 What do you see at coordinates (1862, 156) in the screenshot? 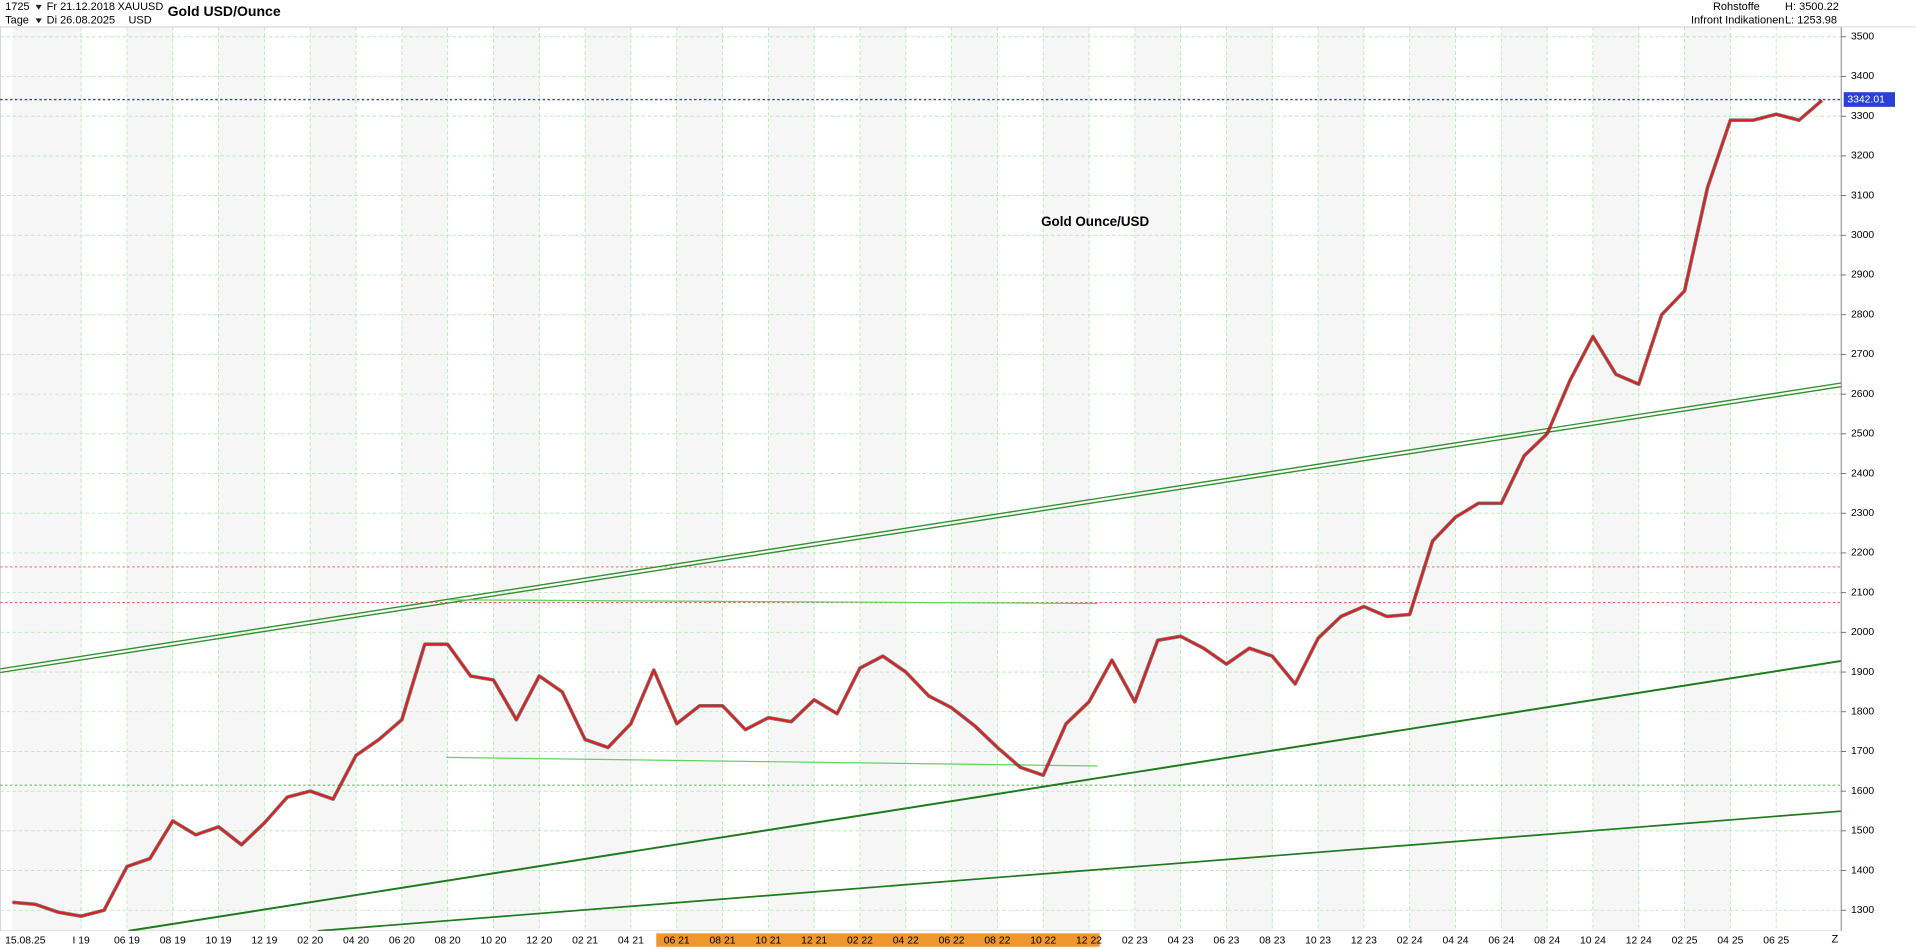
I see `y-tick-label: 3200` at bounding box center [1862, 156].